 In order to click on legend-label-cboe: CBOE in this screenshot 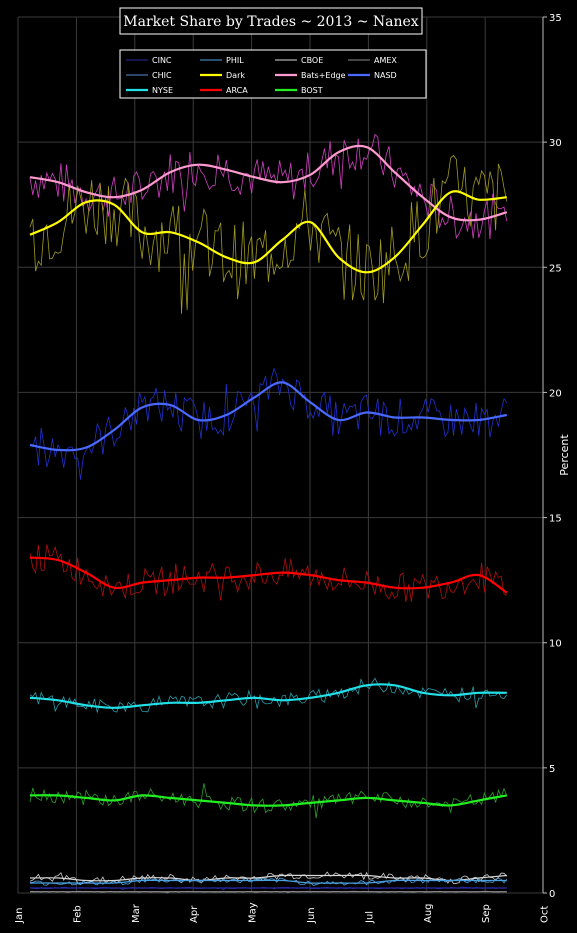, I will do `click(312, 60)`.